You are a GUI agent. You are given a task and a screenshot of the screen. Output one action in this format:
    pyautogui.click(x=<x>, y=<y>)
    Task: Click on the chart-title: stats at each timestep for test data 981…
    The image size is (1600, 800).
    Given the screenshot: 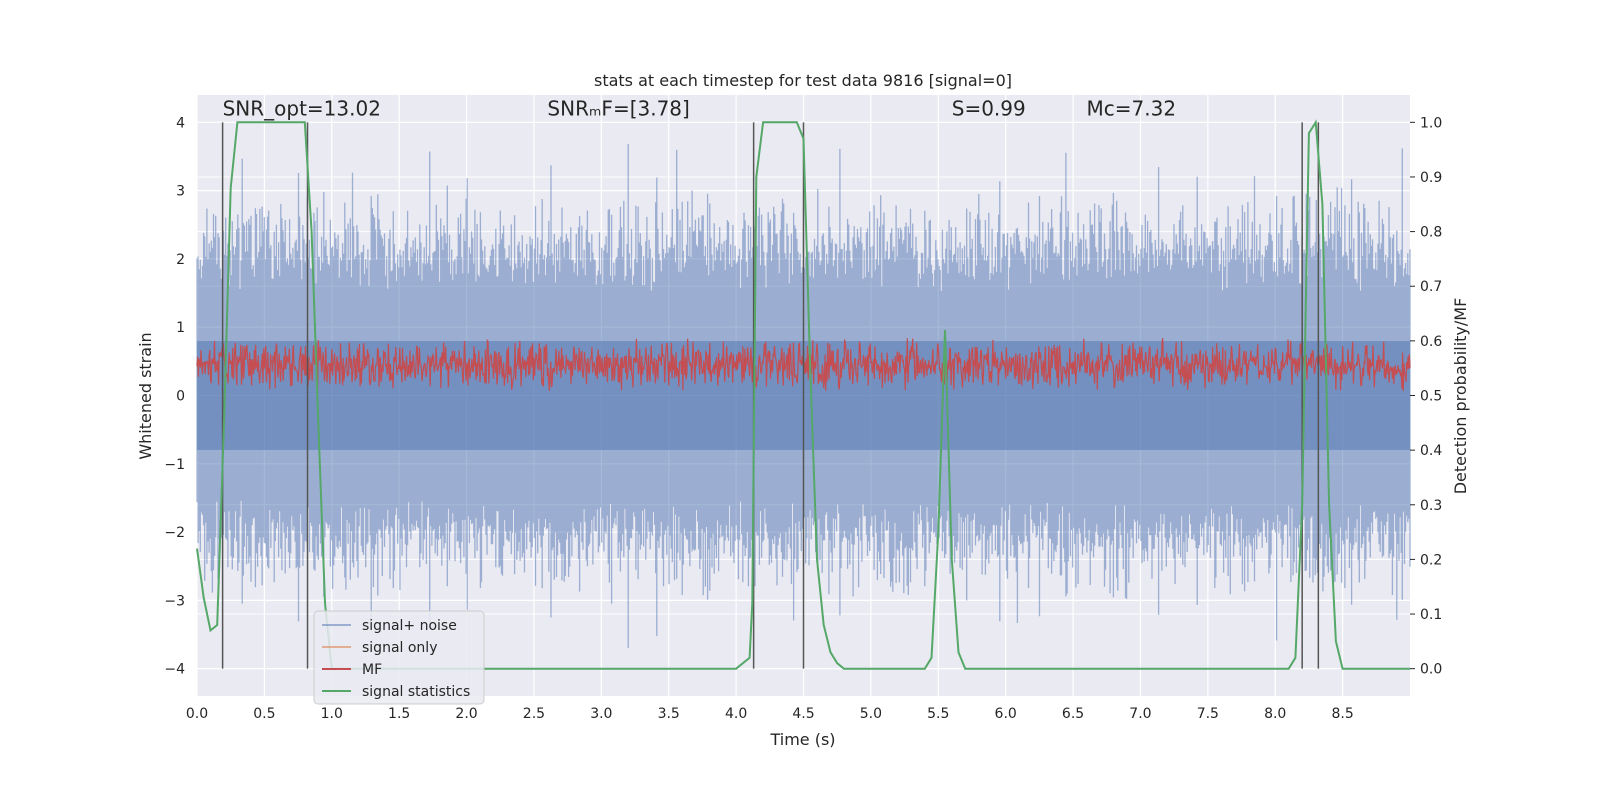 What is the action you would take?
    pyautogui.click(x=803, y=80)
    